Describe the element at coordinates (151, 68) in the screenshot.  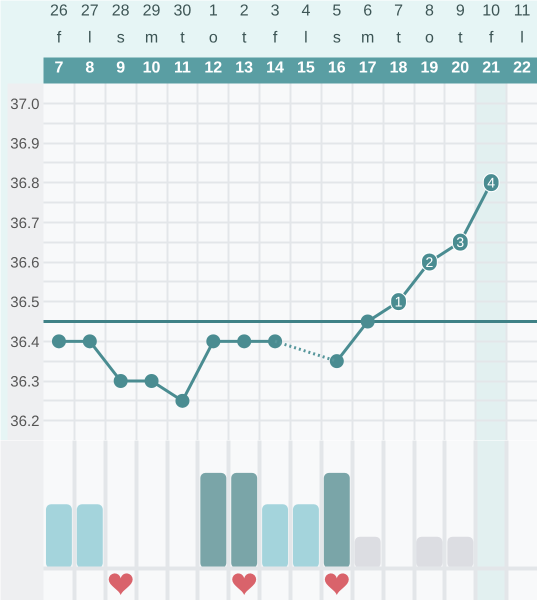
I see `x2-tick-label: 10` at that location.